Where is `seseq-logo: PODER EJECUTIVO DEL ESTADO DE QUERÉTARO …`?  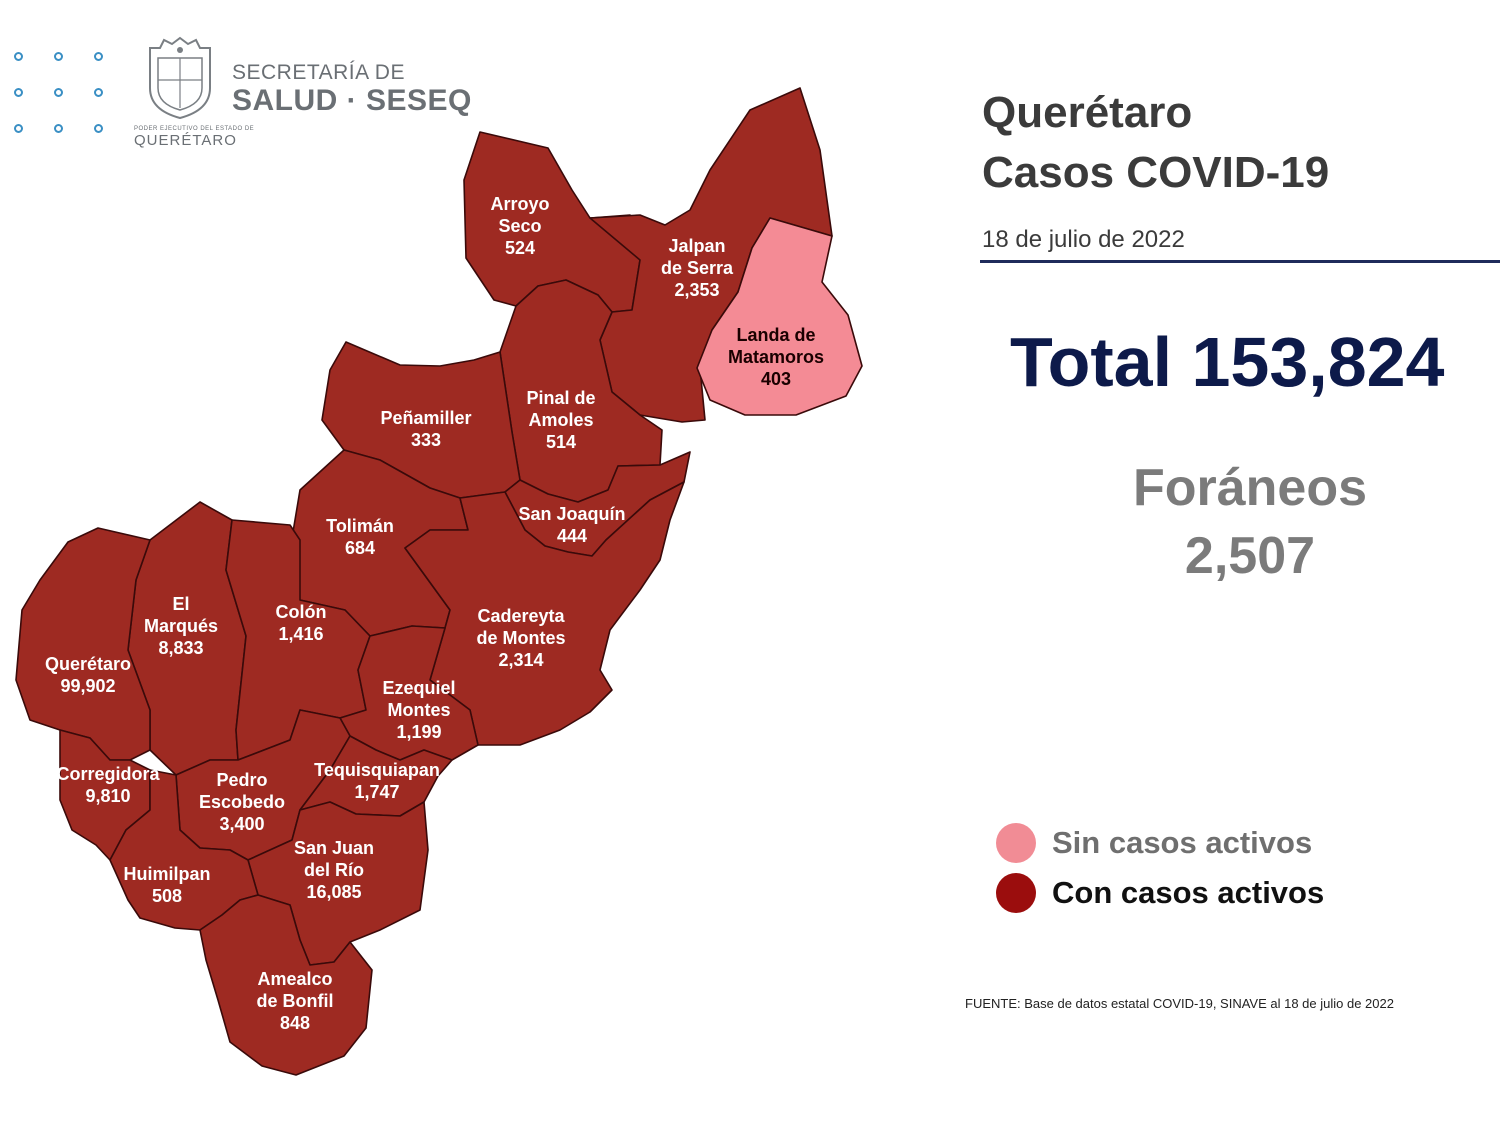 seseq-logo: PODER EJECUTIVO DEL ESTADO DE QUERÉTARO … is located at coordinates (302, 91).